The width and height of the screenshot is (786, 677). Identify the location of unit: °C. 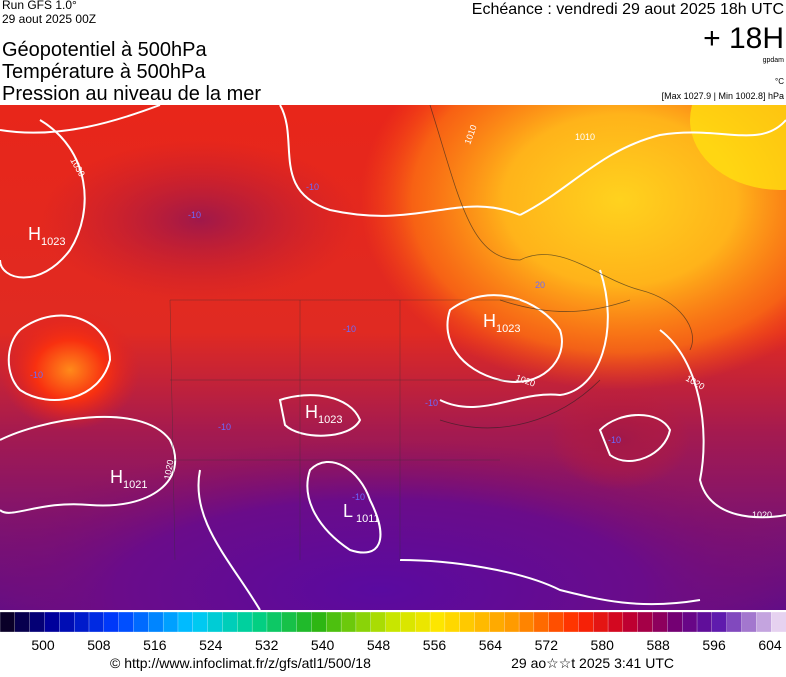
(779, 81).